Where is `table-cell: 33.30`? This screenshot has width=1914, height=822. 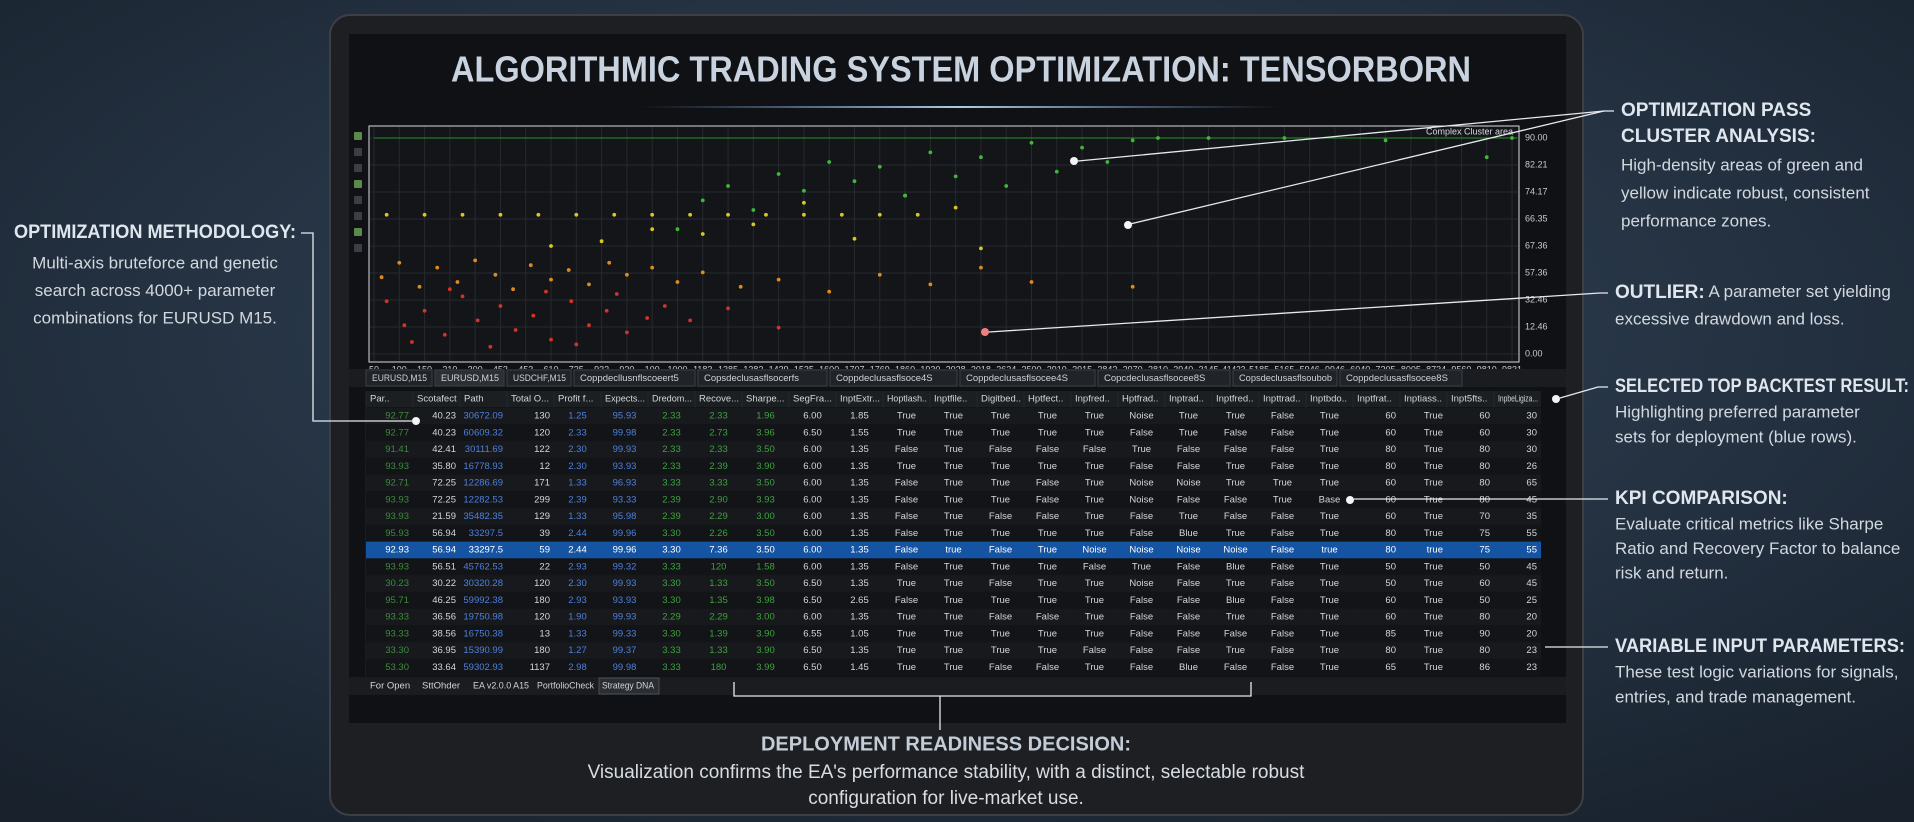 table-cell: 33.30 is located at coordinates (397, 650).